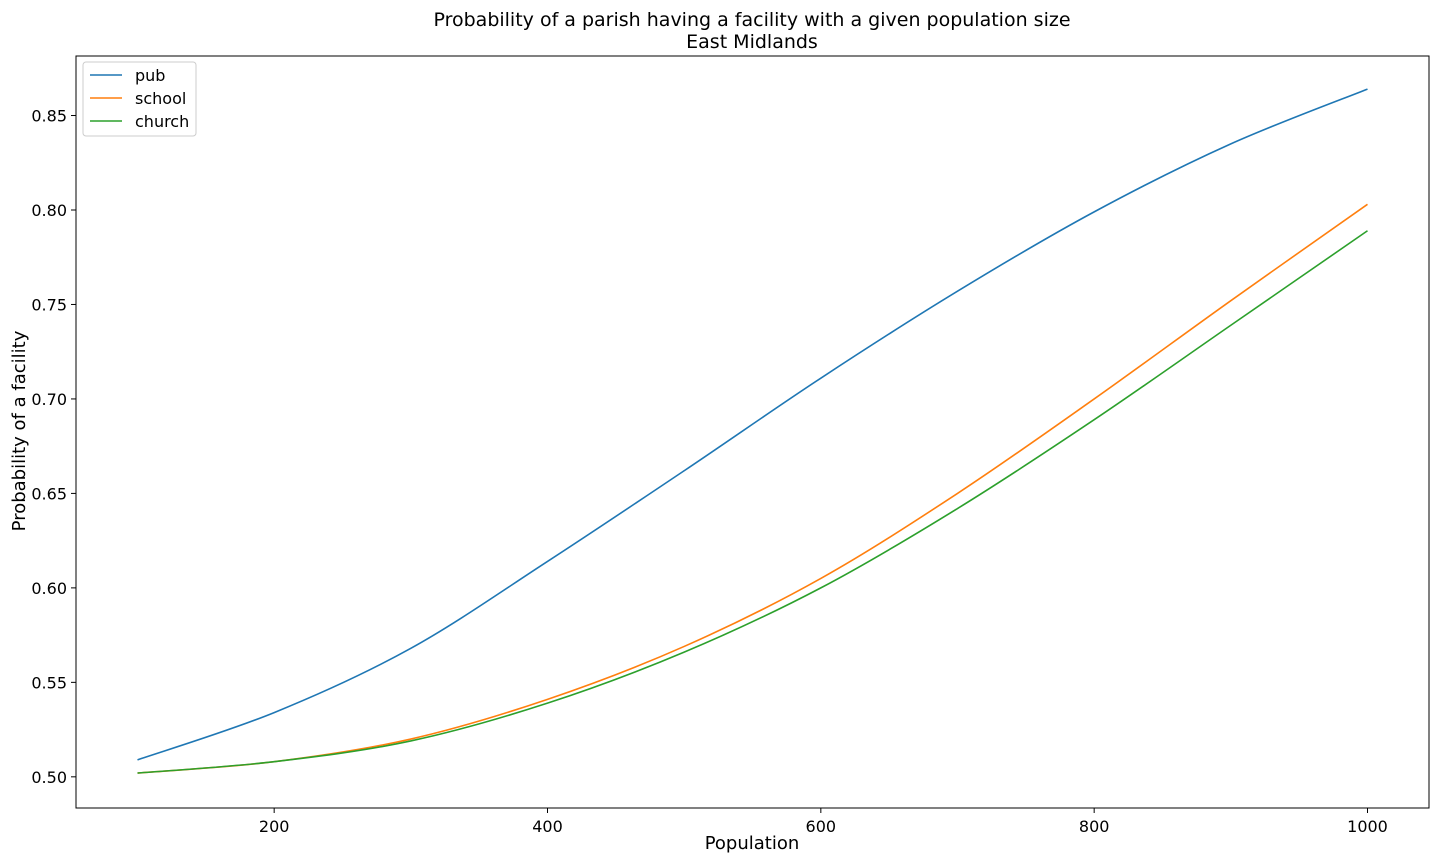 Image resolution: width=1440 pixels, height=864 pixels. What do you see at coordinates (150, 75) in the screenshot?
I see `legend-label-pub: pub` at bounding box center [150, 75].